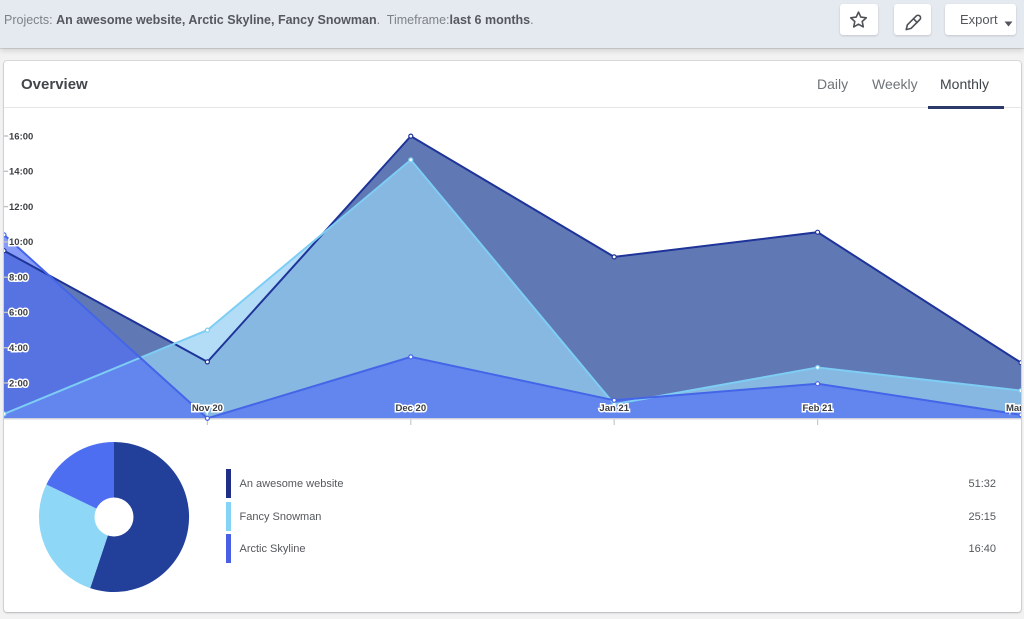 Image resolution: width=1024 pixels, height=619 pixels. Describe the element at coordinates (18, 348) in the screenshot. I see `svg-text: 4:00` at that location.